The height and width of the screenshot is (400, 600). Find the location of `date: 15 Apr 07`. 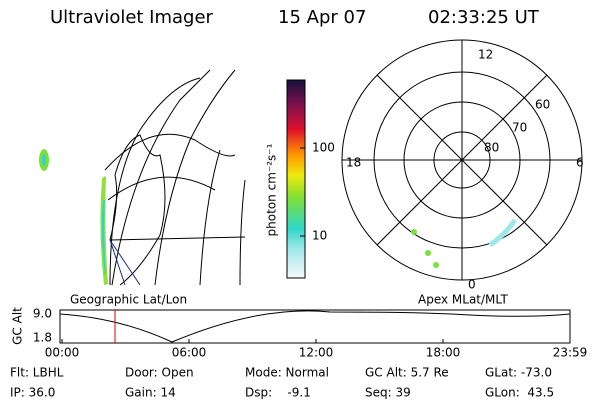

date: 15 Apr 07 is located at coordinates (322, 17).